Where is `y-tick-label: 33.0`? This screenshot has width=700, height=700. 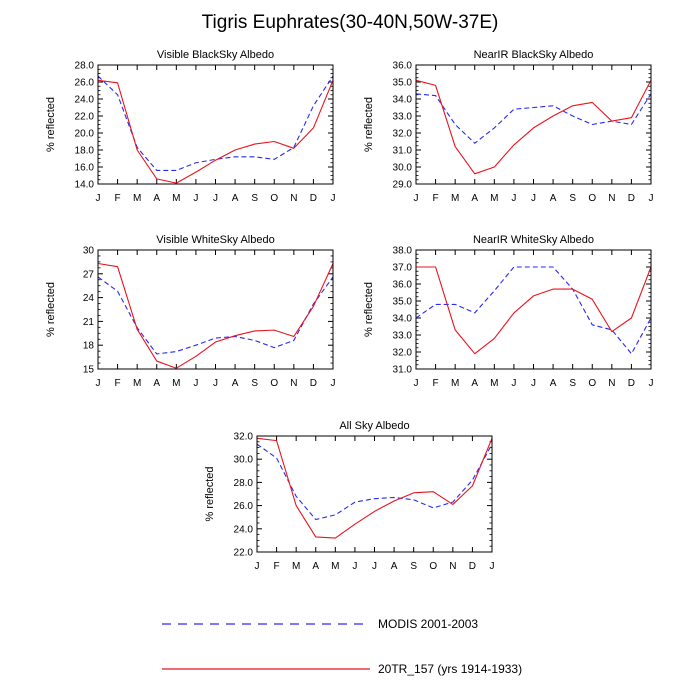 y-tick-label: 33.0 is located at coordinates (403, 117).